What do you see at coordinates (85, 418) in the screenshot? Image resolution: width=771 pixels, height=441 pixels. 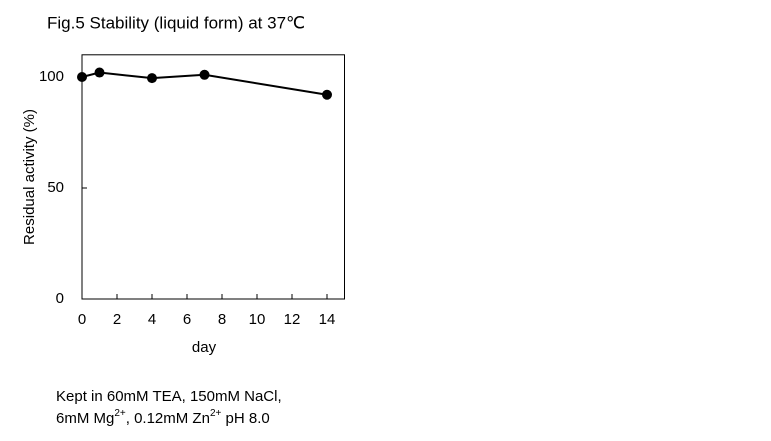 I see `footnote-text: 6mM Mg` at bounding box center [85, 418].